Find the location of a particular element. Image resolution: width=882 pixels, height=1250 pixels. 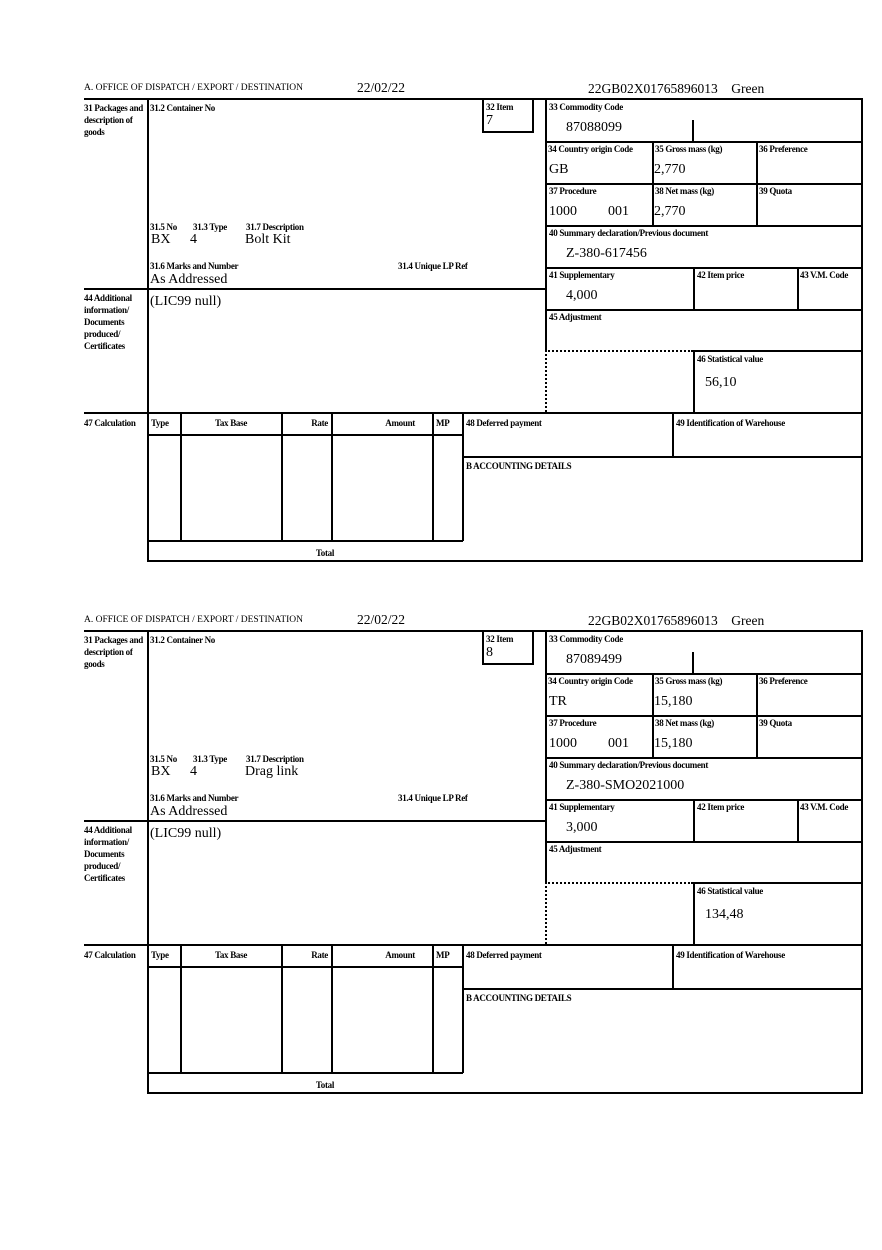

label-39-quota: 39 Quota is located at coordinates (775, 723).